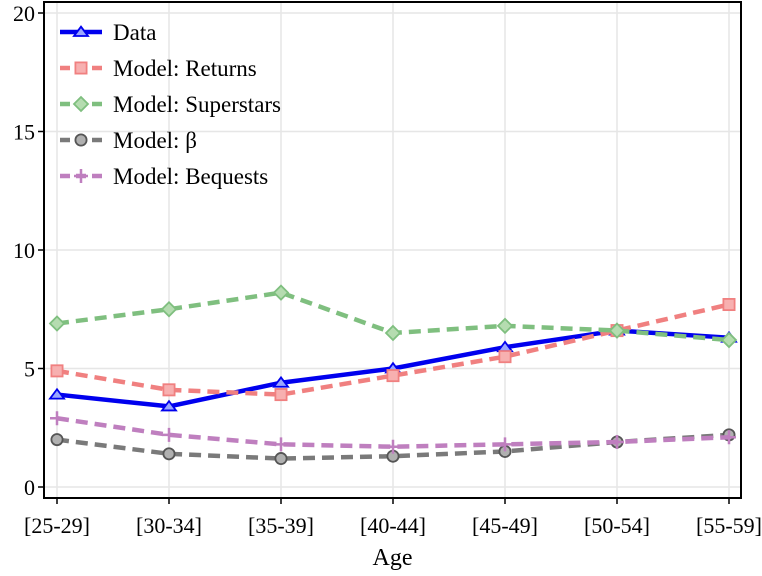 The image size is (762, 576). What do you see at coordinates (24, 13) in the screenshot?
I see `y-tick-label: 20` at bounding box center [24, 13].